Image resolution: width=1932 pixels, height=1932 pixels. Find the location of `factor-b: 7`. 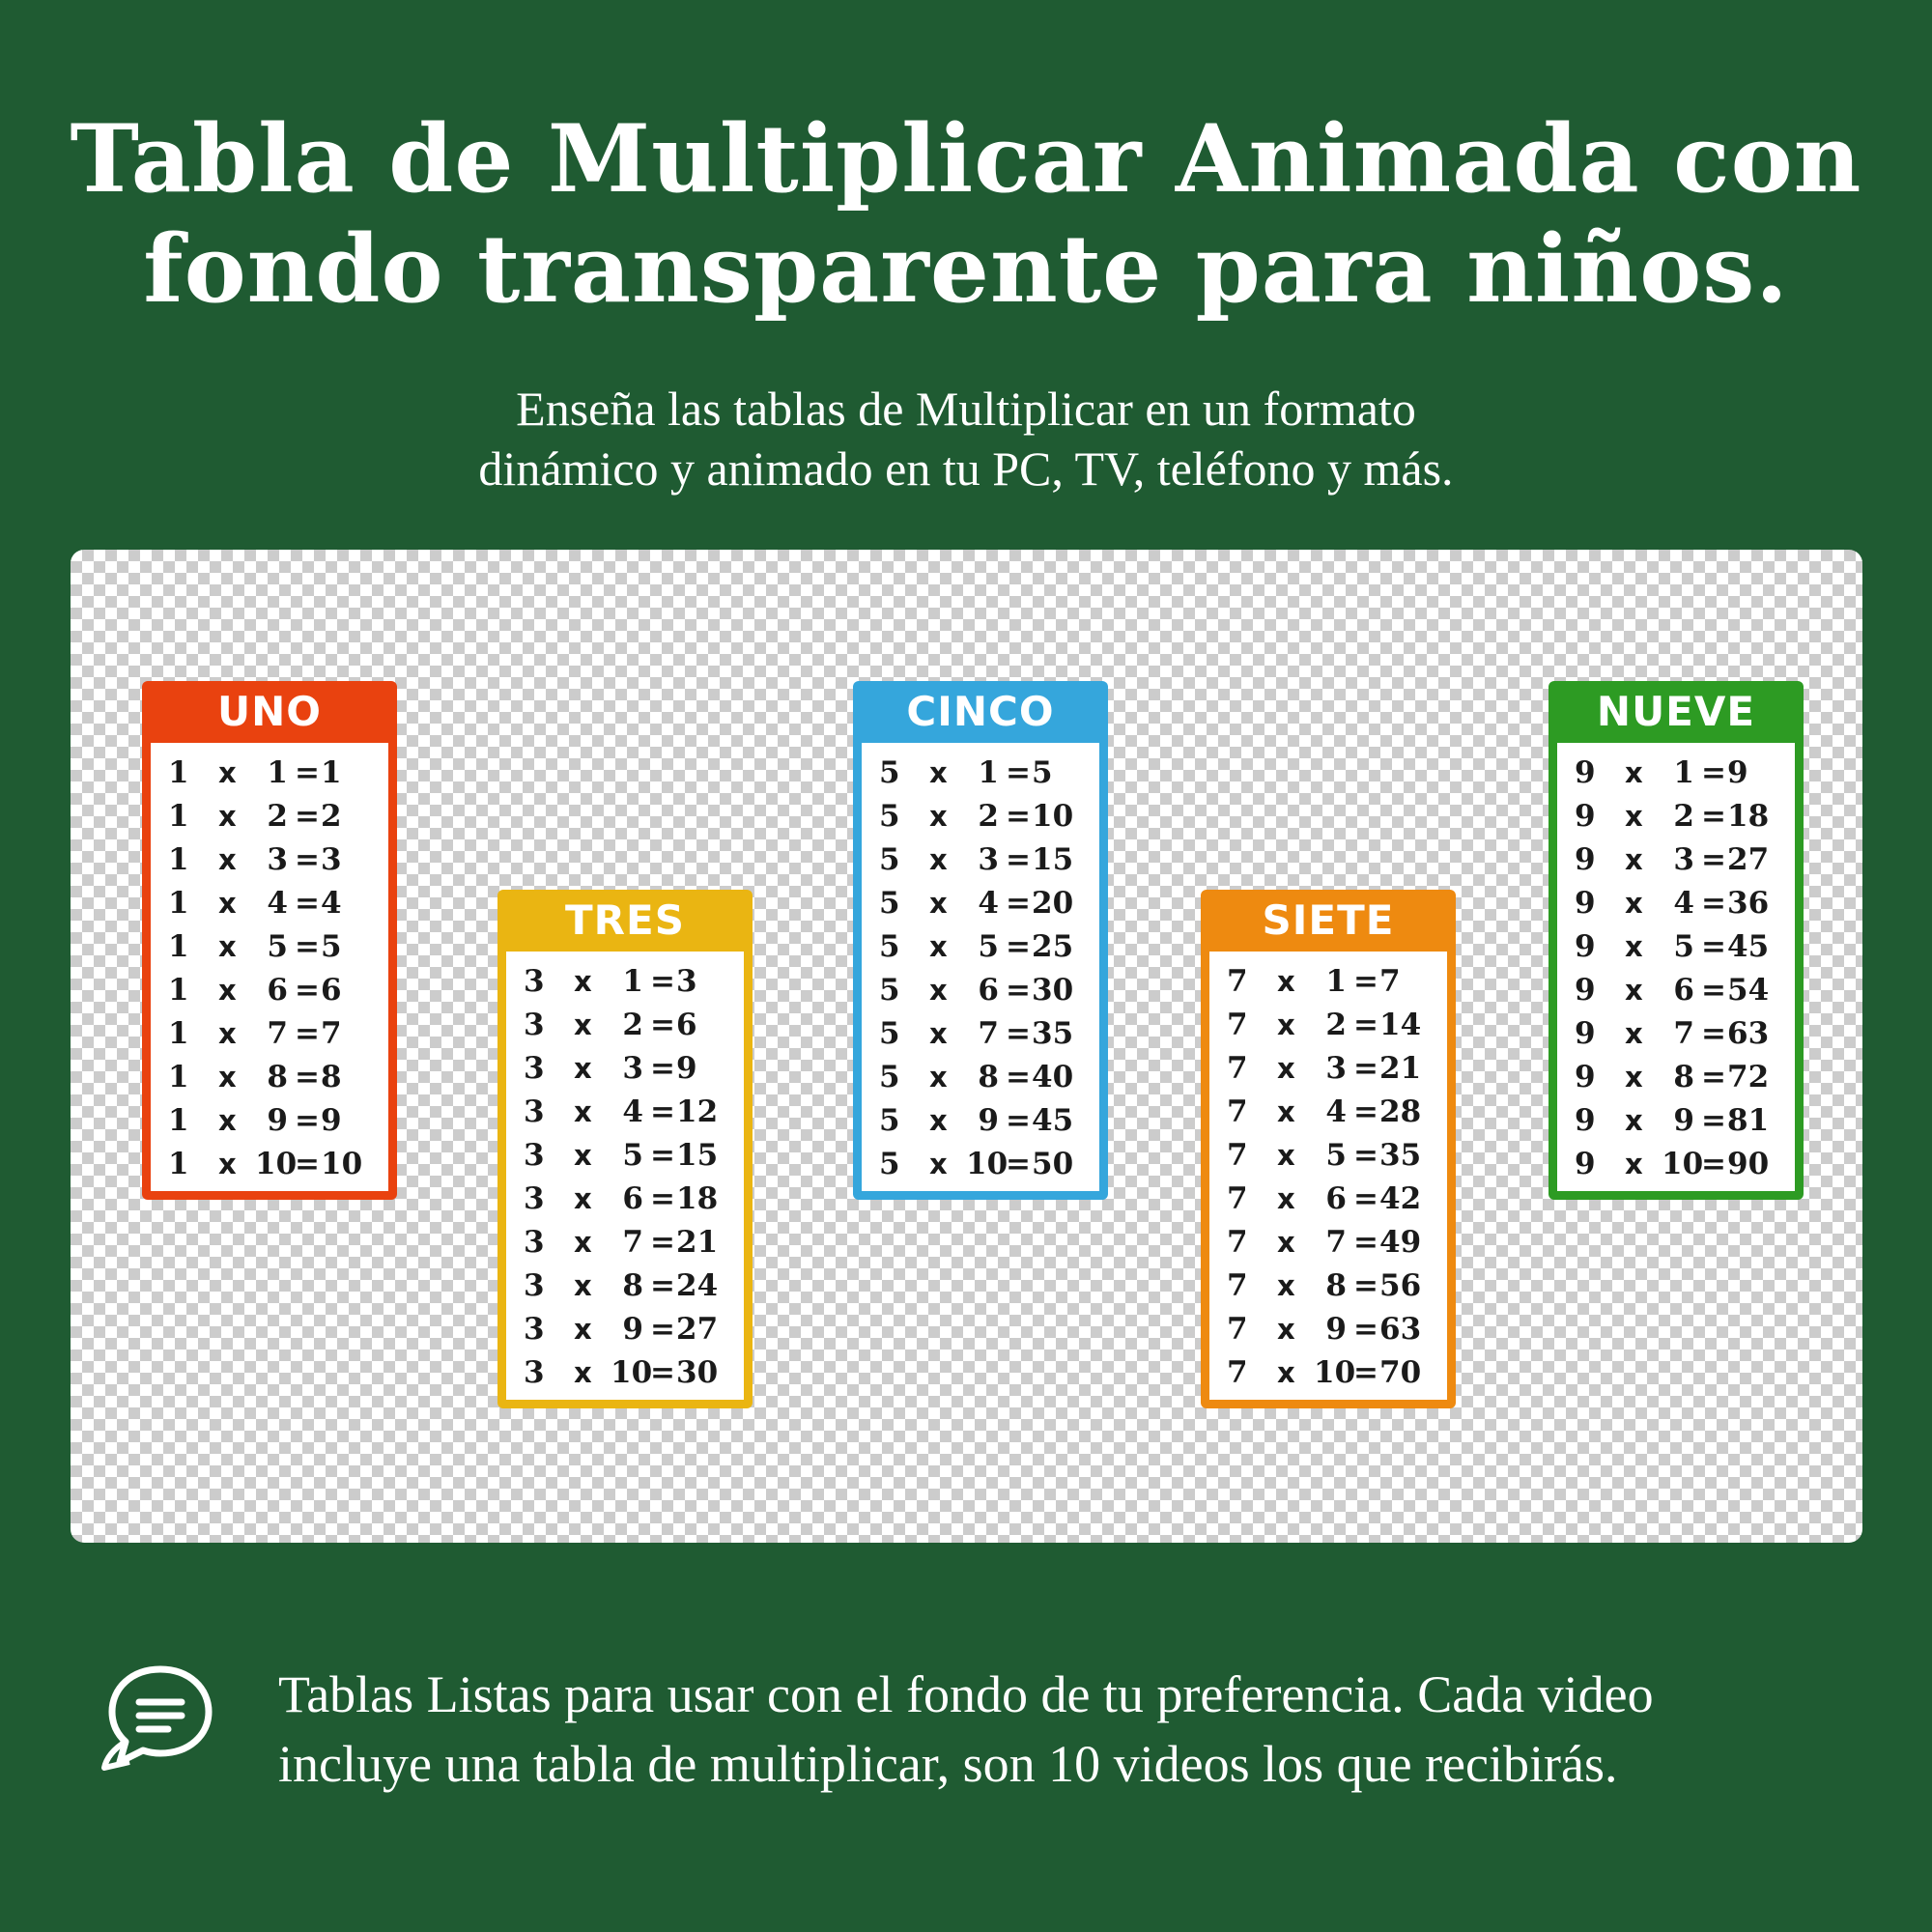

factor-b: 7 is located at coordinates (1336, 1242).